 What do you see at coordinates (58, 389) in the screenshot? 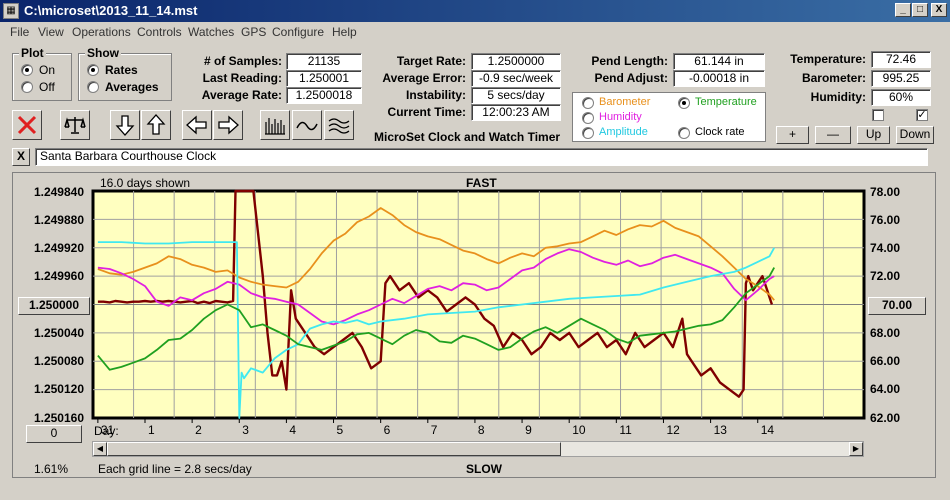
I see `y-tick-label: 1.250120` at bounding box center [58, 389].